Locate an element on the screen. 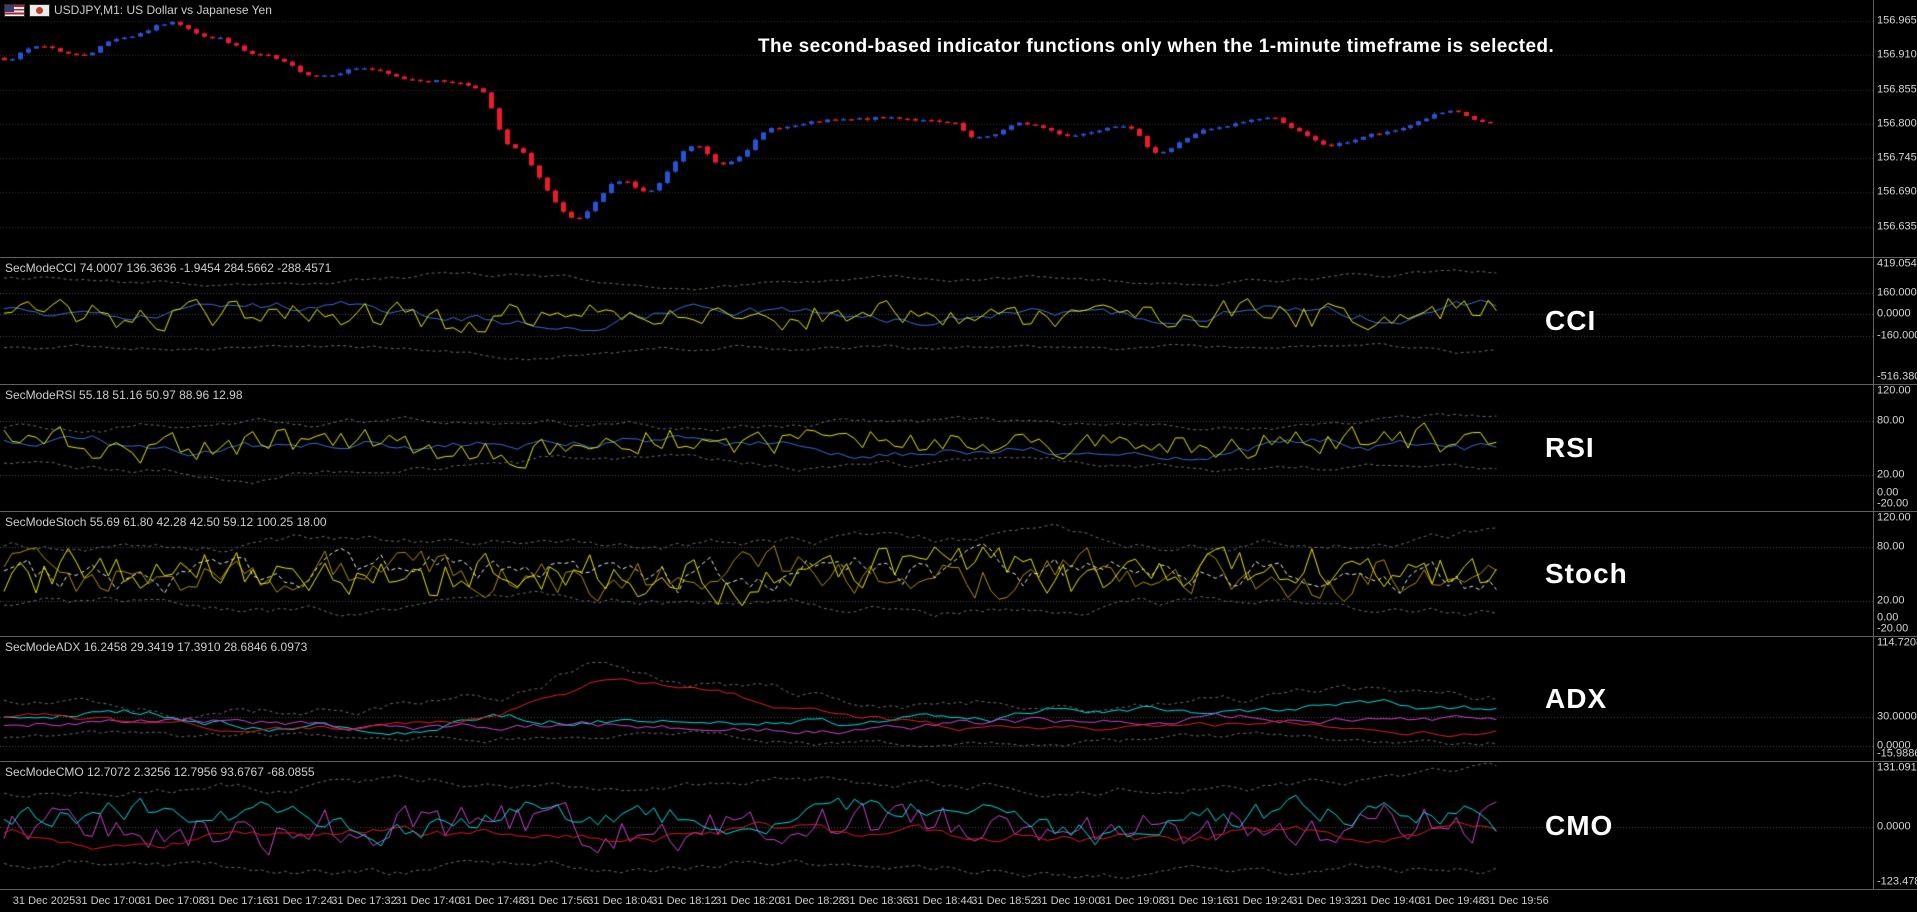  time-axis-label: 31 Dec 18:36 is located at coordinates (876, 901).